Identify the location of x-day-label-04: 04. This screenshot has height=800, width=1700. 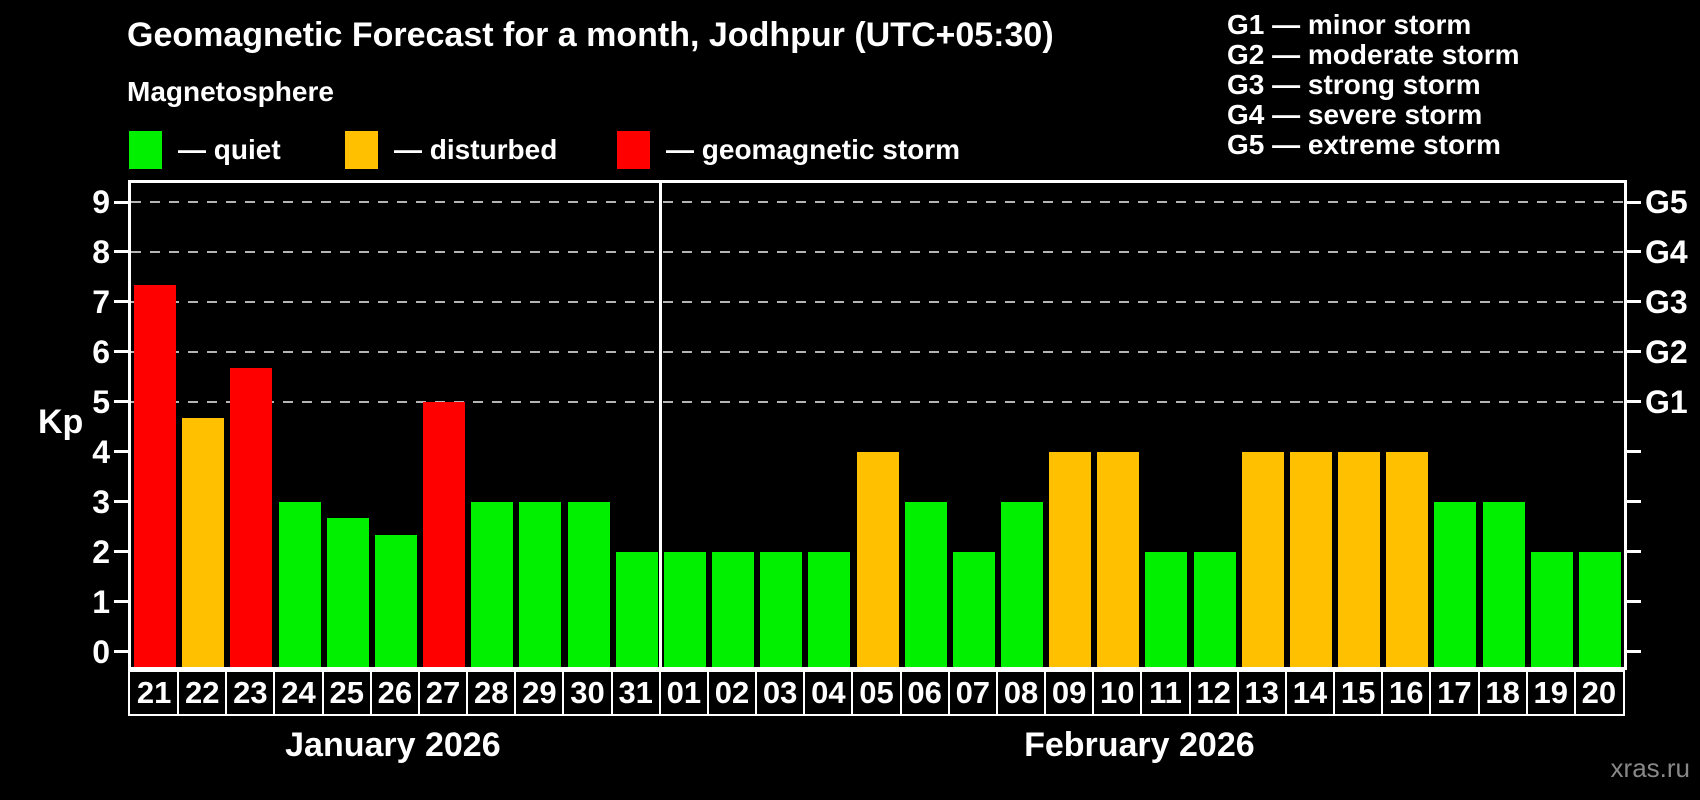
(828, 692).